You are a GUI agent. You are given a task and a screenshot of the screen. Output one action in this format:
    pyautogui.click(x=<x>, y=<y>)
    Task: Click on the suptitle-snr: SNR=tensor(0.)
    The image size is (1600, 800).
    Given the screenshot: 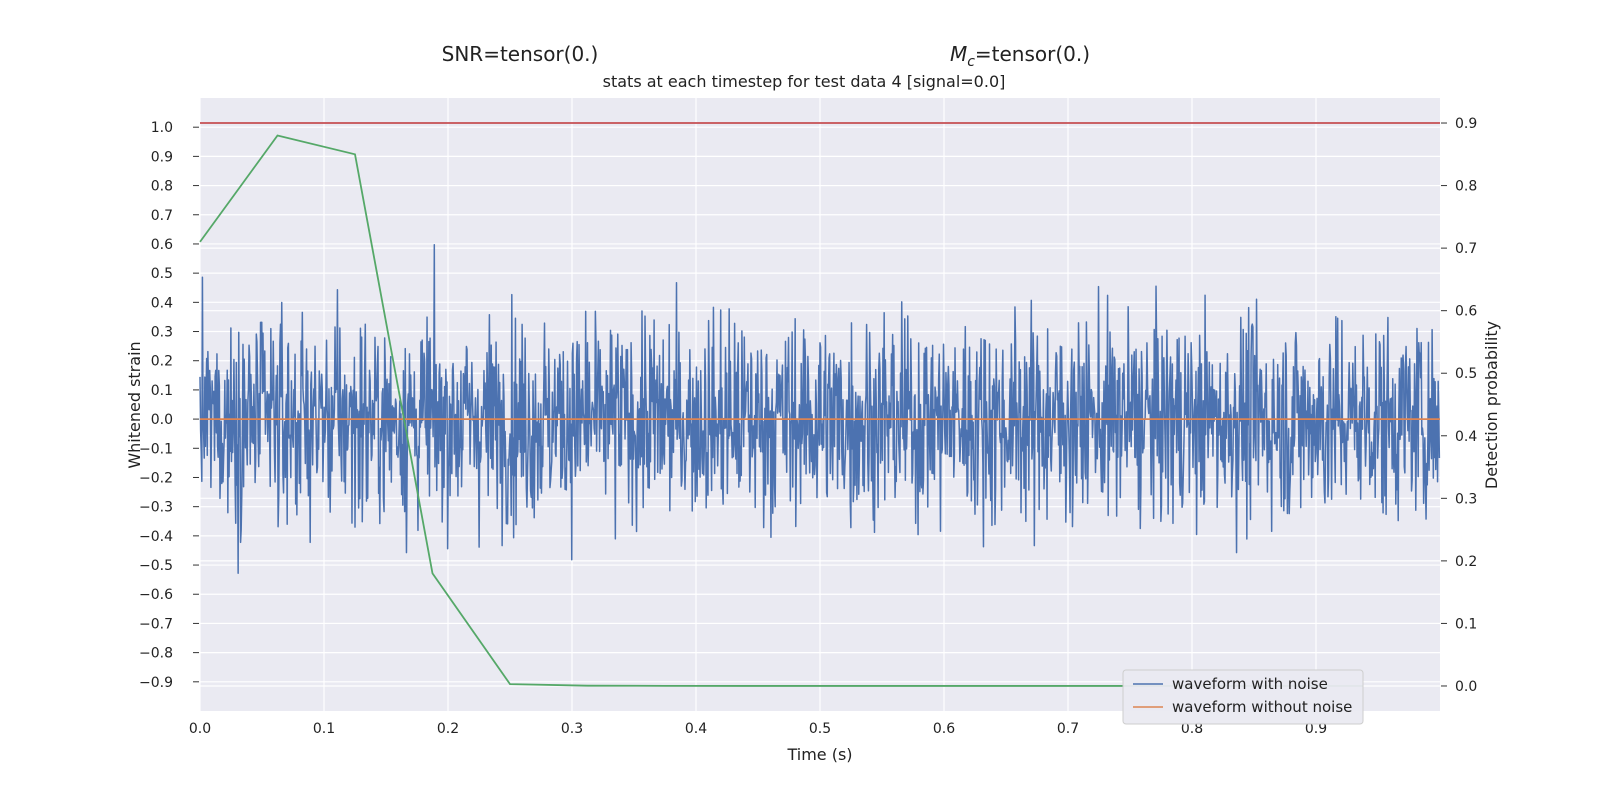 What is the action you would take?
    pyautogui.click(x=520, y=54)
    